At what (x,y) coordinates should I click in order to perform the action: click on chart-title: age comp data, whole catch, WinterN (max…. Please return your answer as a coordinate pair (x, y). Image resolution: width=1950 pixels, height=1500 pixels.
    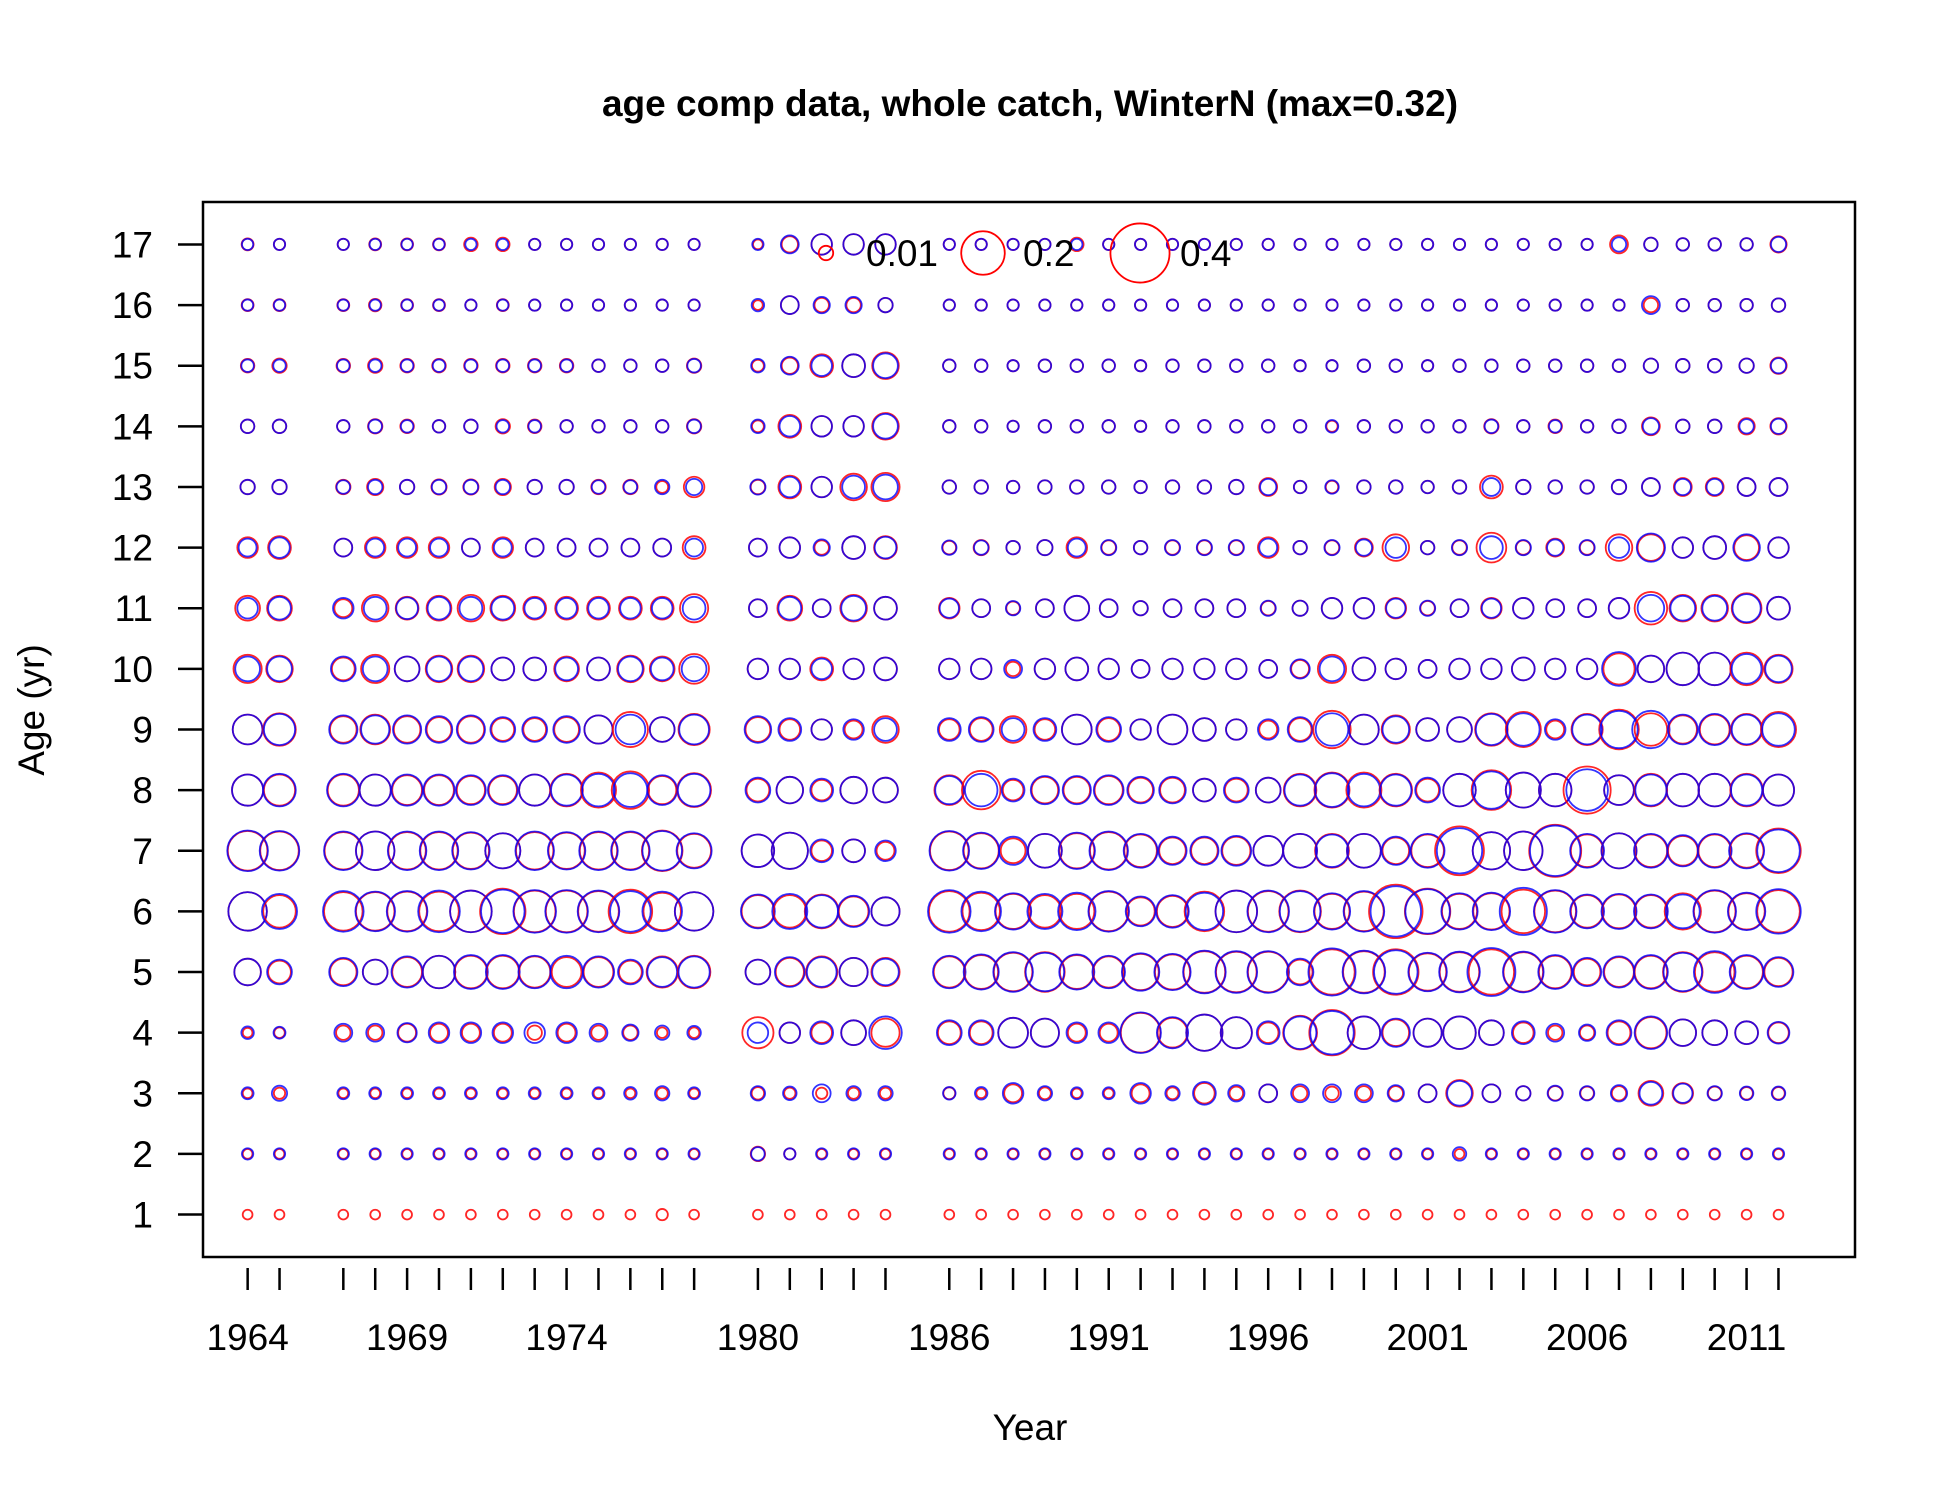
    Looking at the image, I should click on (1030, 103).